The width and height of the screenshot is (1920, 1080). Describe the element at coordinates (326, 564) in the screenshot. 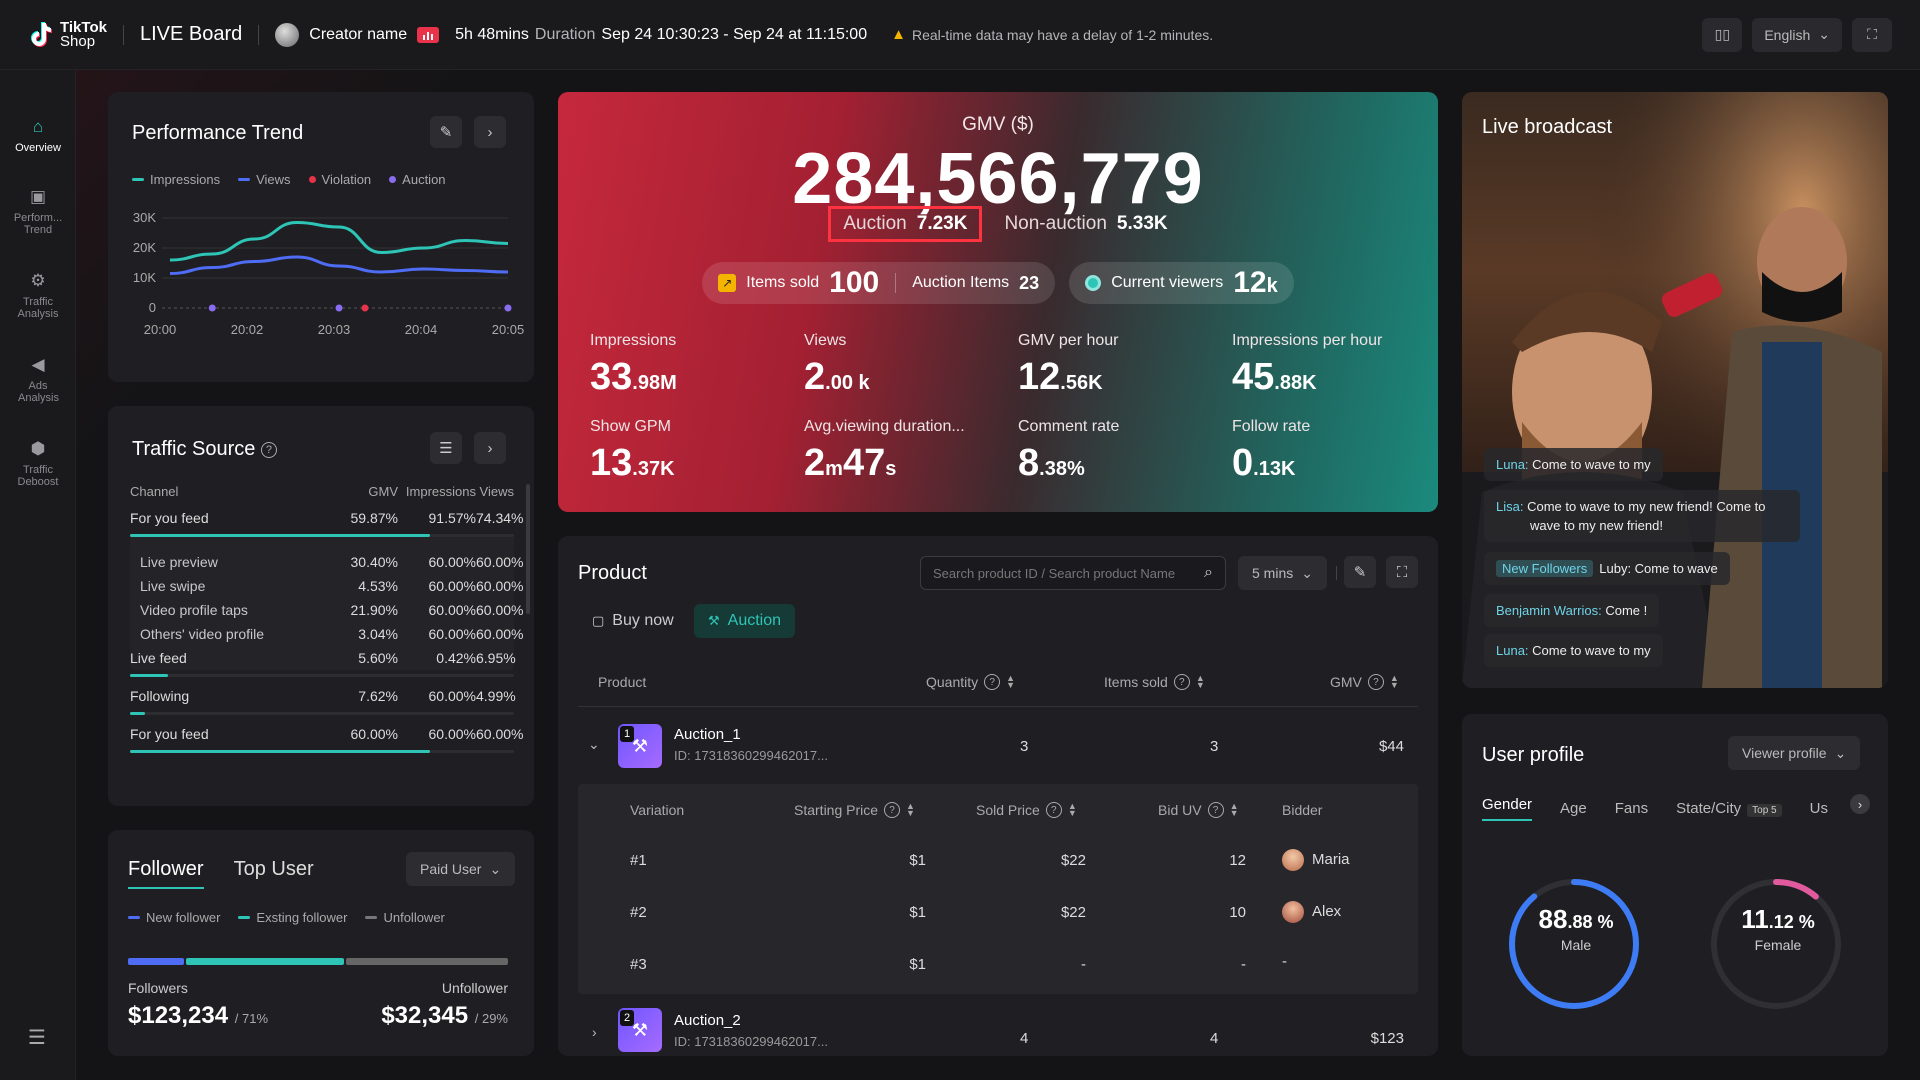

I see `traffic-row: Live preview 30.40% 60.00% 60.00%` at that location.